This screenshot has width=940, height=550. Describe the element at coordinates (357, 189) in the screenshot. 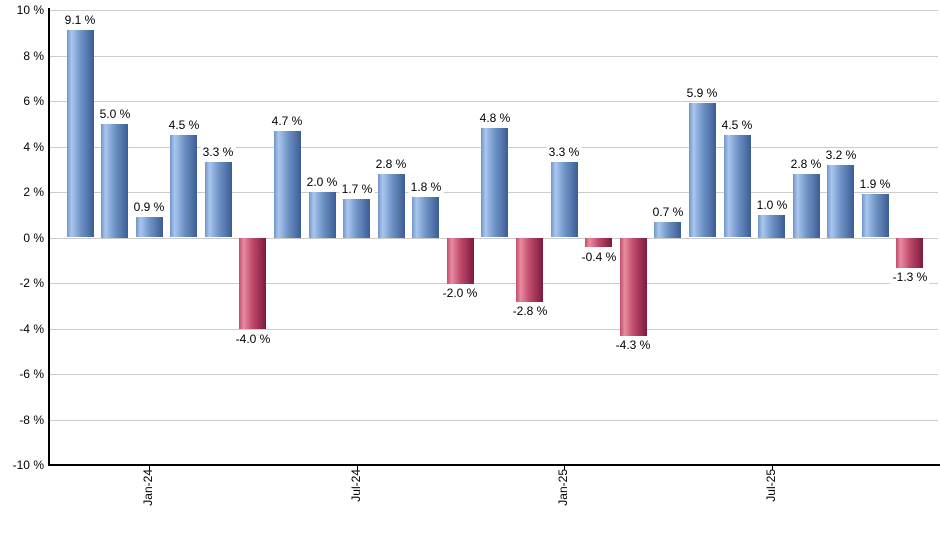

I see `bar-value-label: 1.7 %` at that location.